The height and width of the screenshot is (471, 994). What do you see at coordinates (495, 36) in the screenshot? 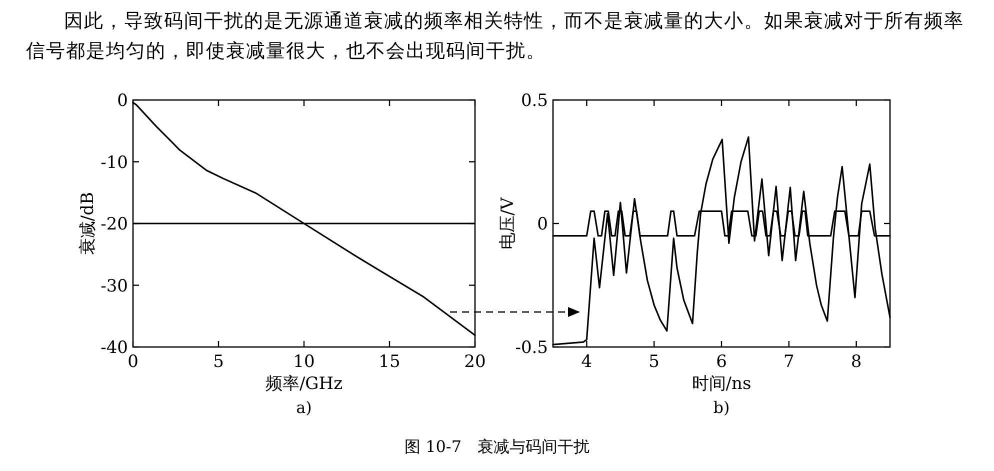
I see `text: 因此，导致码间干扰的是无源通道衰减的频率相关特性，而不是衰减量的大小。如果衰减对于所有频率信号都是均匀的，即使衰减量很大，也不会出现码间干扰。` at bounding box center [495, 36].